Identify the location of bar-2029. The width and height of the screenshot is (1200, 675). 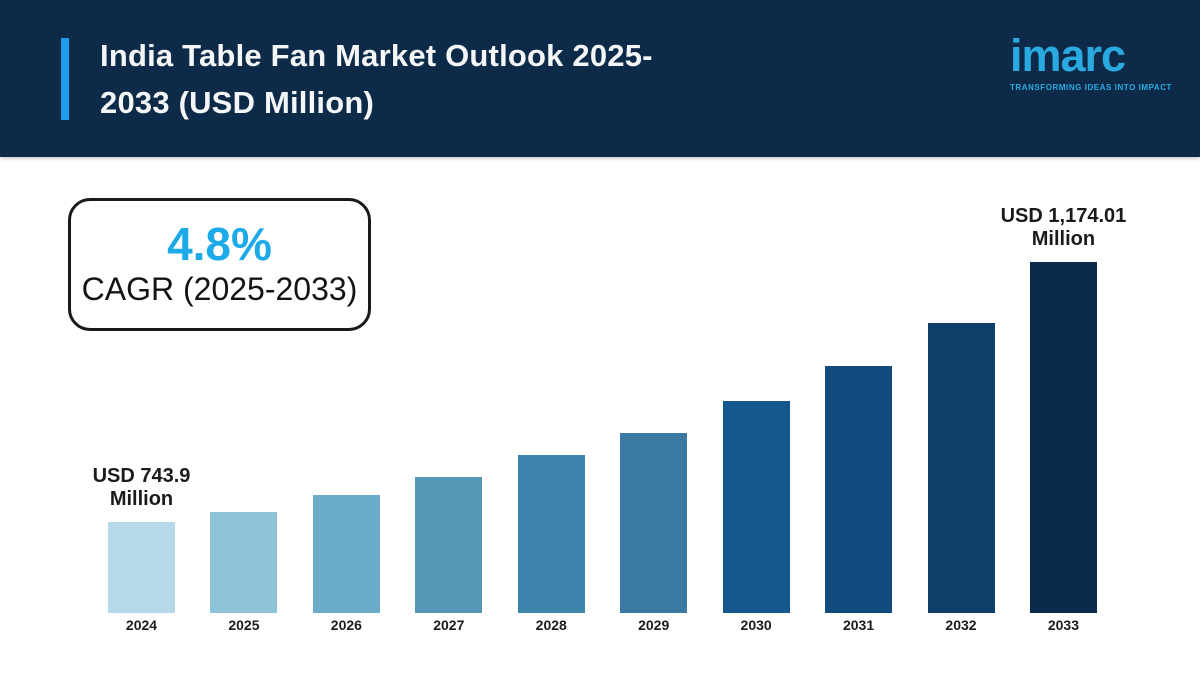
(654, 523).